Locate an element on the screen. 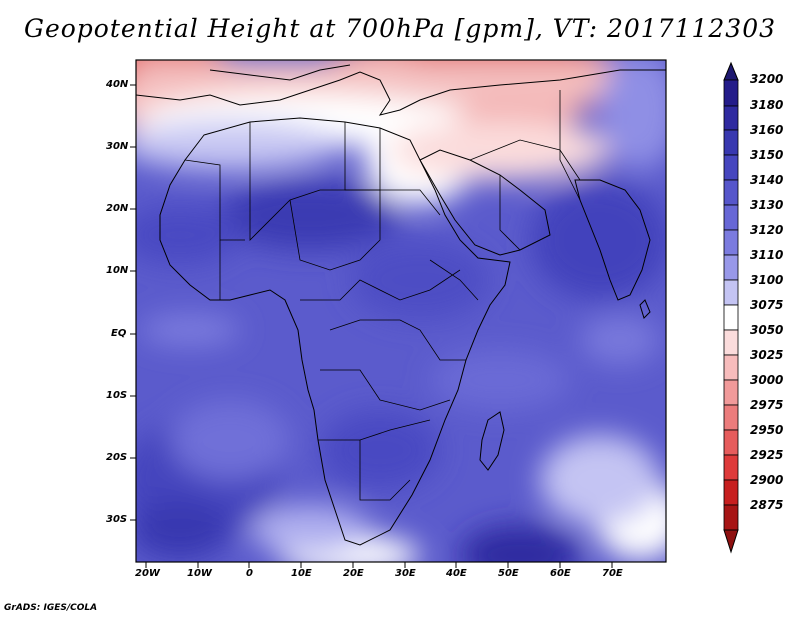  lat-label-30s: 30S is located at coordinates (117, 519).